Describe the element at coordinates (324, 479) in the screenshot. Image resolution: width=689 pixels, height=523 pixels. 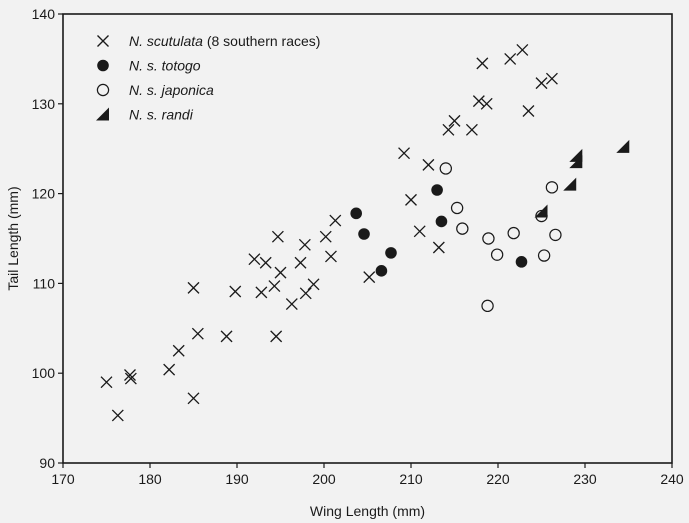
I see `x-tick-label: 200` at that location.